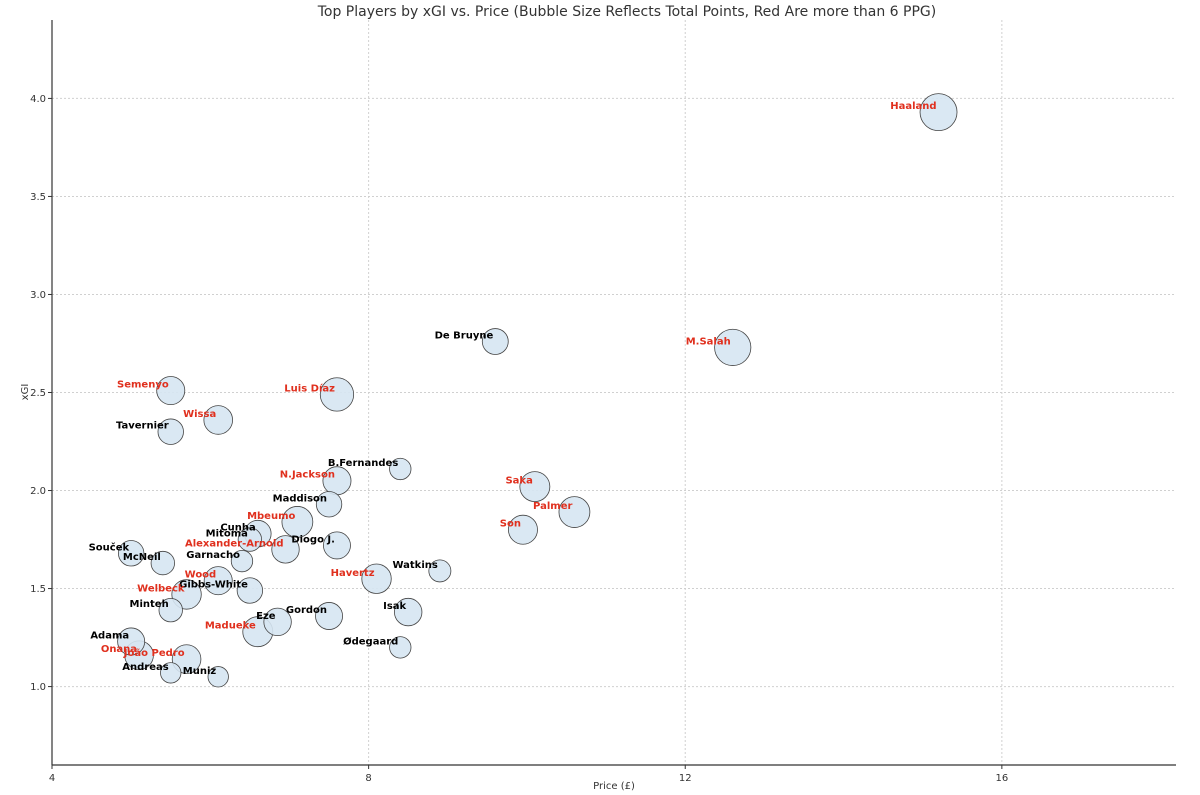 This screenshot has height=795, width=1200. I want to click on y-tick-label: 4.0, so click(38, 99).